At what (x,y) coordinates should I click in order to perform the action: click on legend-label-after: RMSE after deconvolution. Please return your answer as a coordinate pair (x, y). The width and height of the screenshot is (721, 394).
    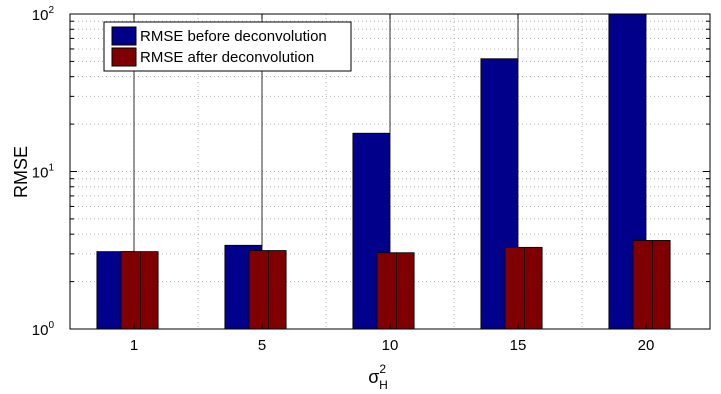
    Looking at the image, I should click on (227, 57).